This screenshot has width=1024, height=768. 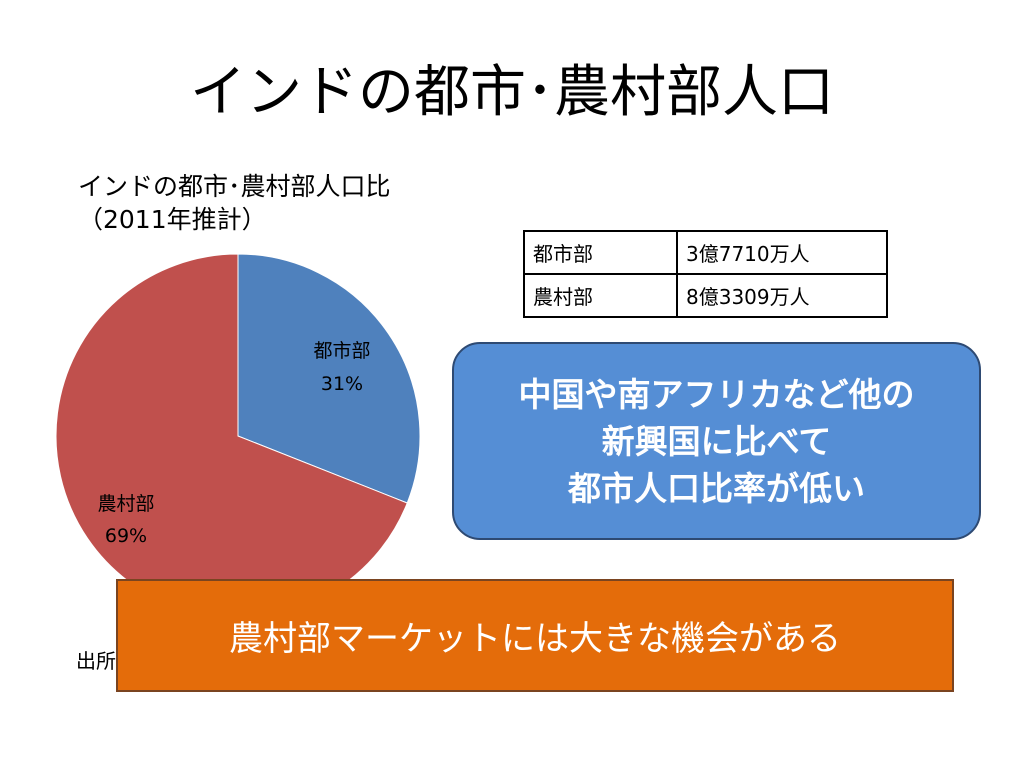 I want to click on pie-label-name: 都市部, so click(x=341, y=351).